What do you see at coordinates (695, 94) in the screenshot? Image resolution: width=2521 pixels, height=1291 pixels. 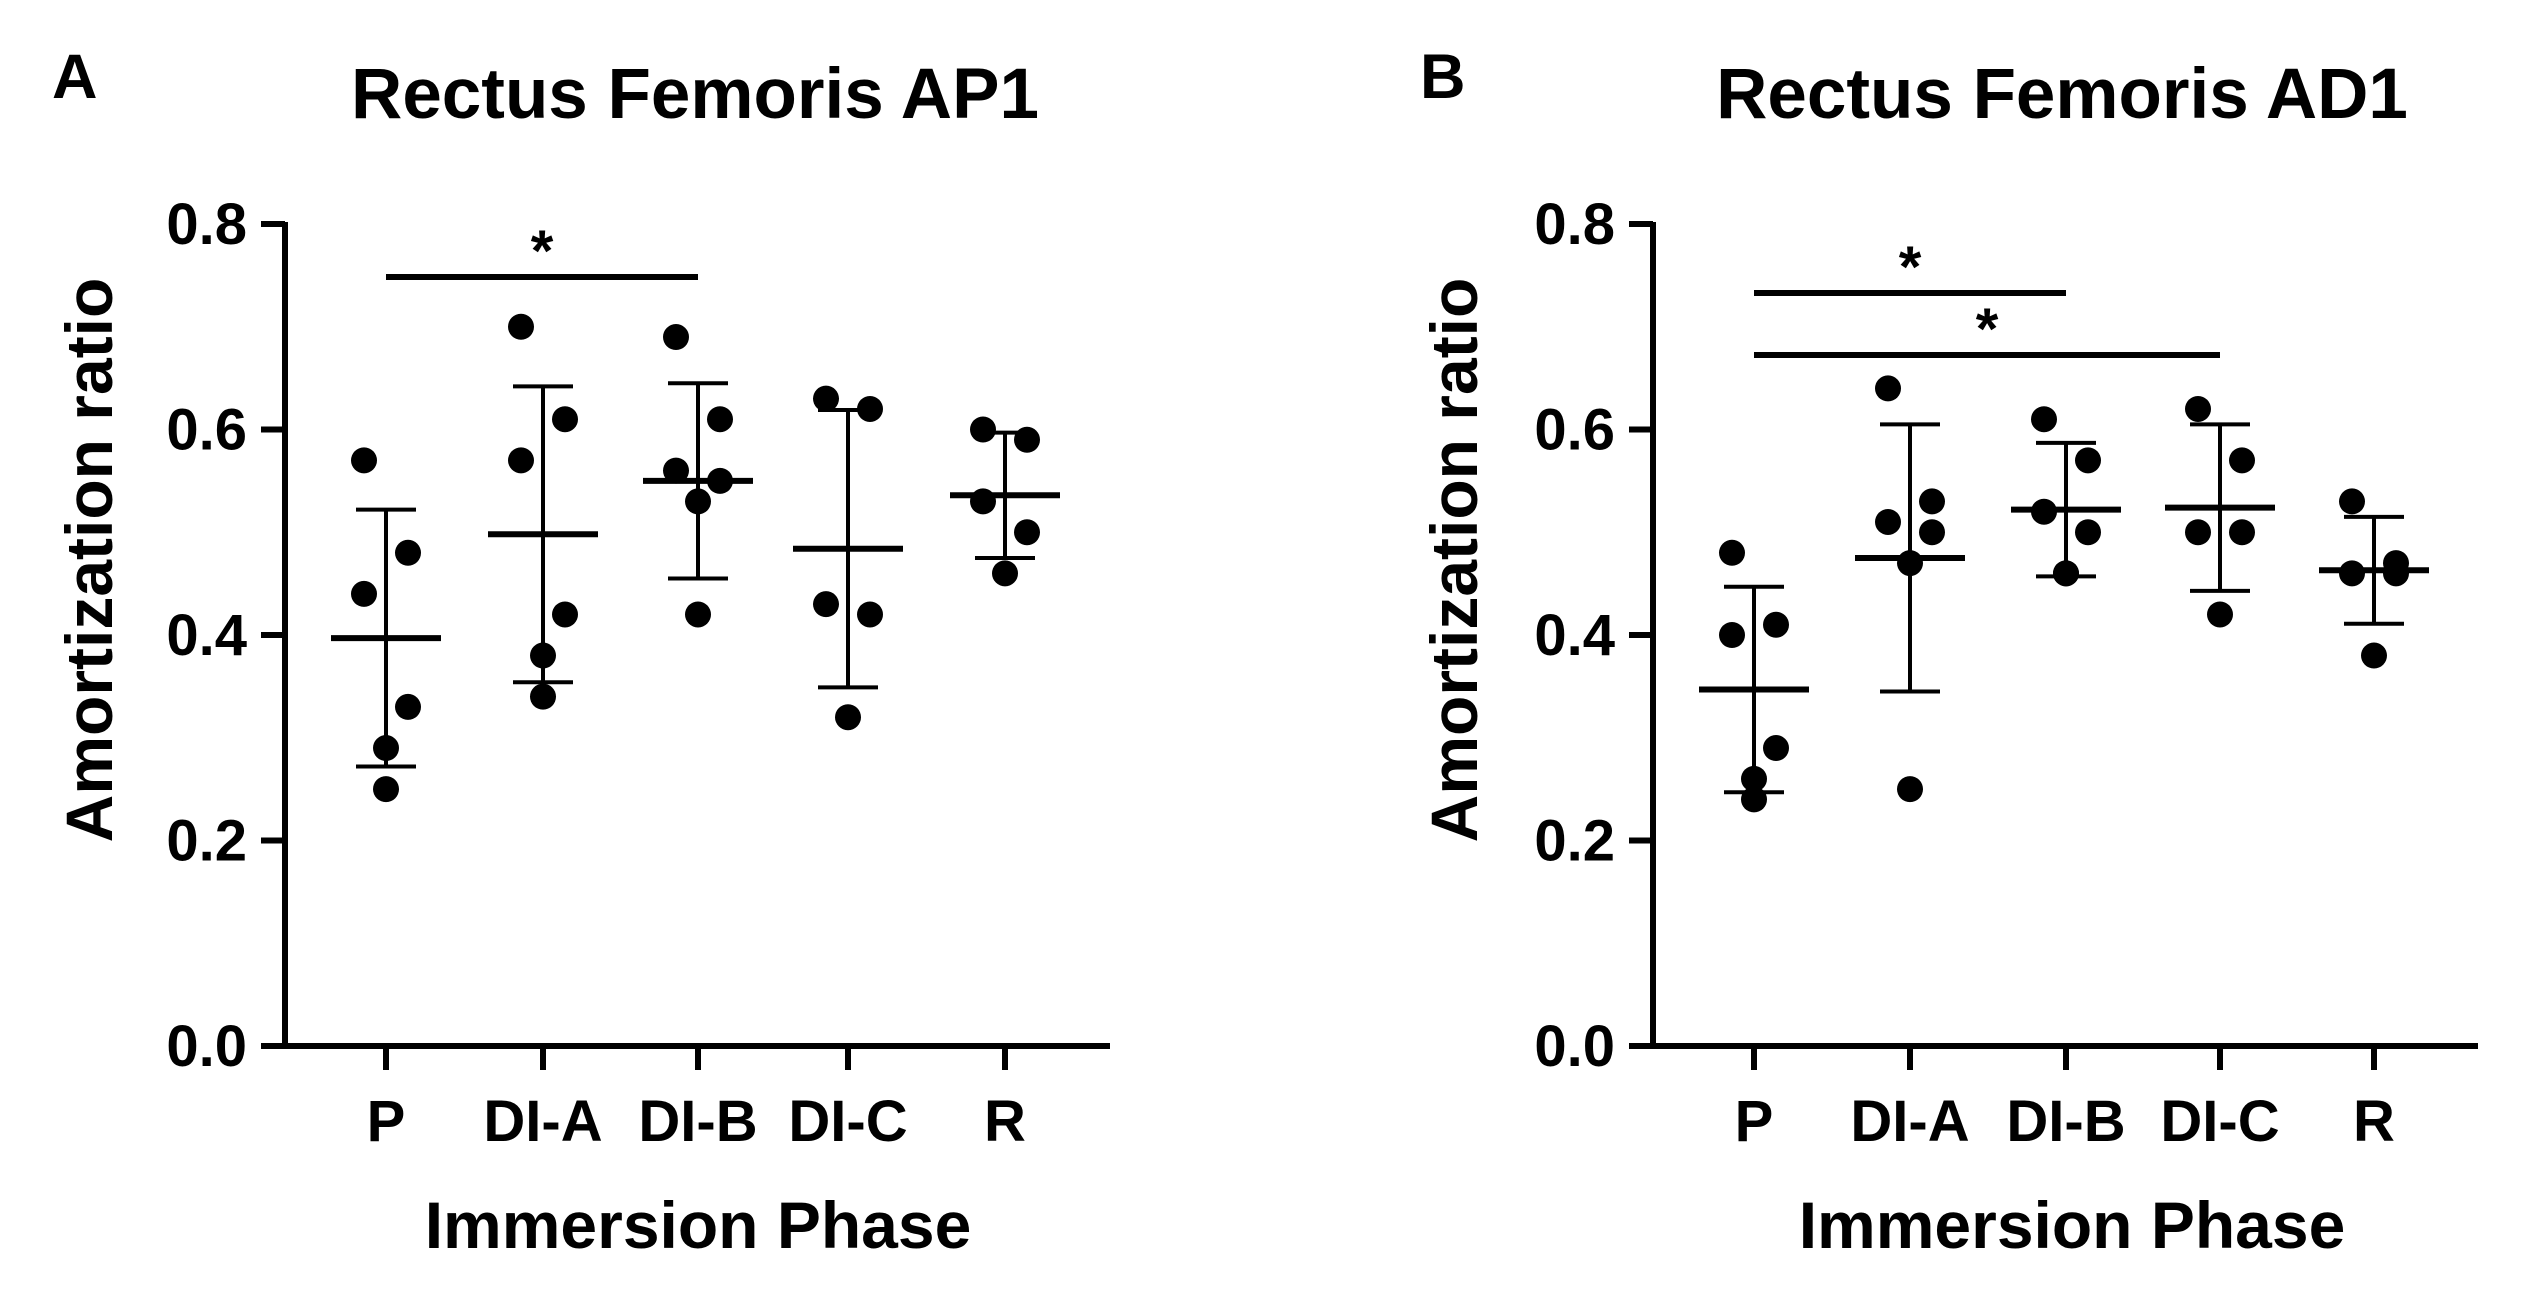 I see `chart-title: Rectus Femoris AP1` at bounding box center [695, 94].